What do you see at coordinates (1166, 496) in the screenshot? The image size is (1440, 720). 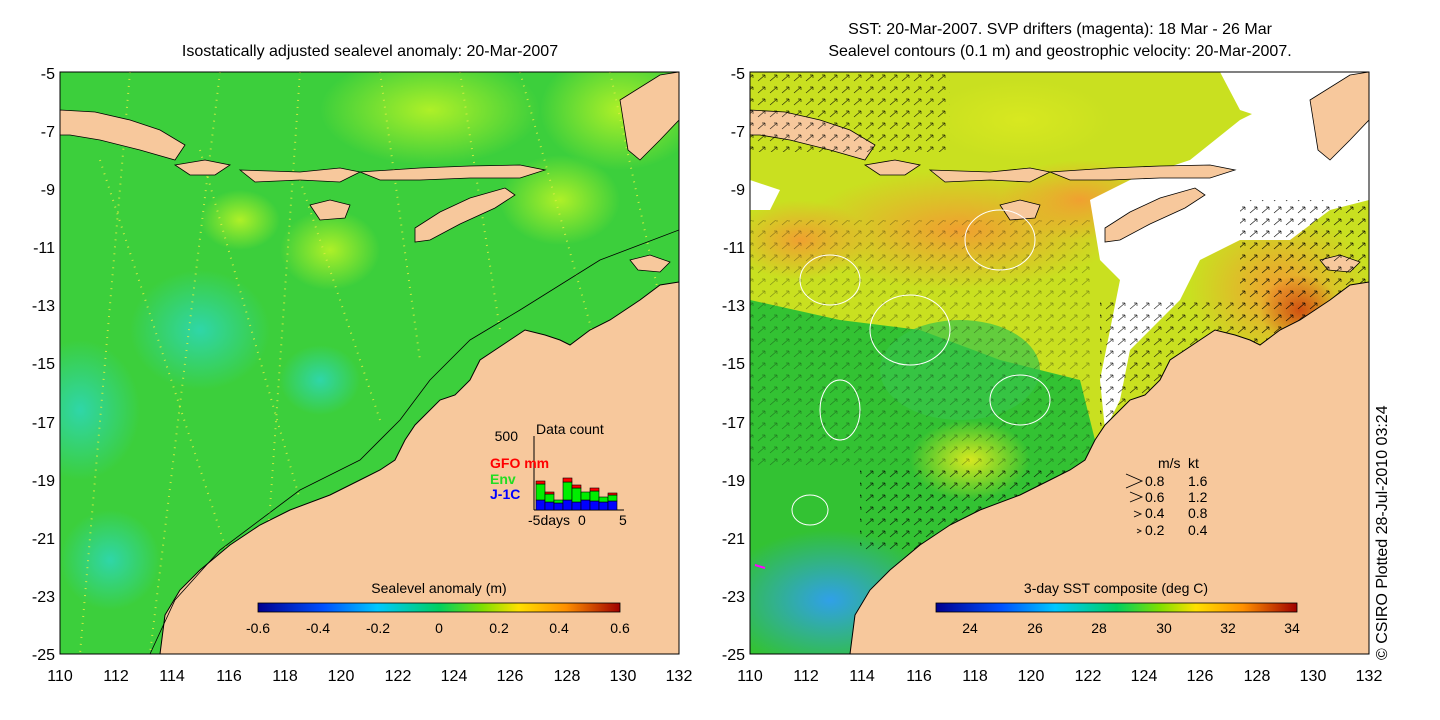 I see `velocity-legend: m/s kt 0.8 1.6 0.6 1.2 0.4 0.8 0.2 0.4` at bounding box center [1166, 496].